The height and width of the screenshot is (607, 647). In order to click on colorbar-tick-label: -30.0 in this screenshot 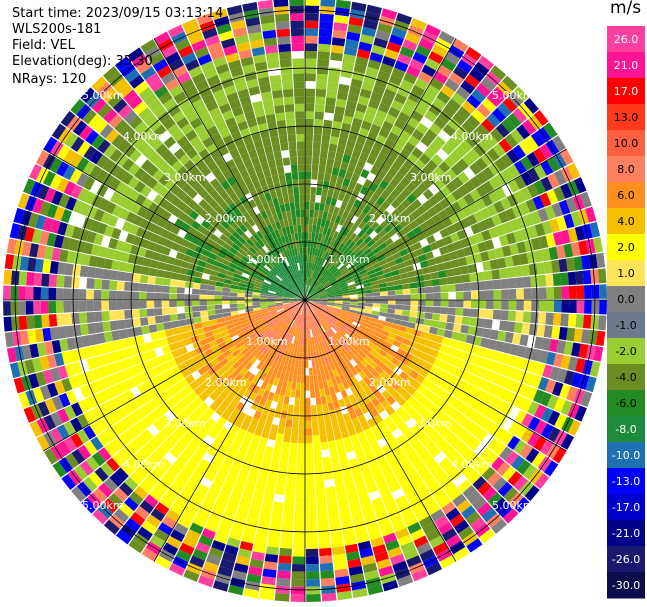, I will do `click(626, 585)`.